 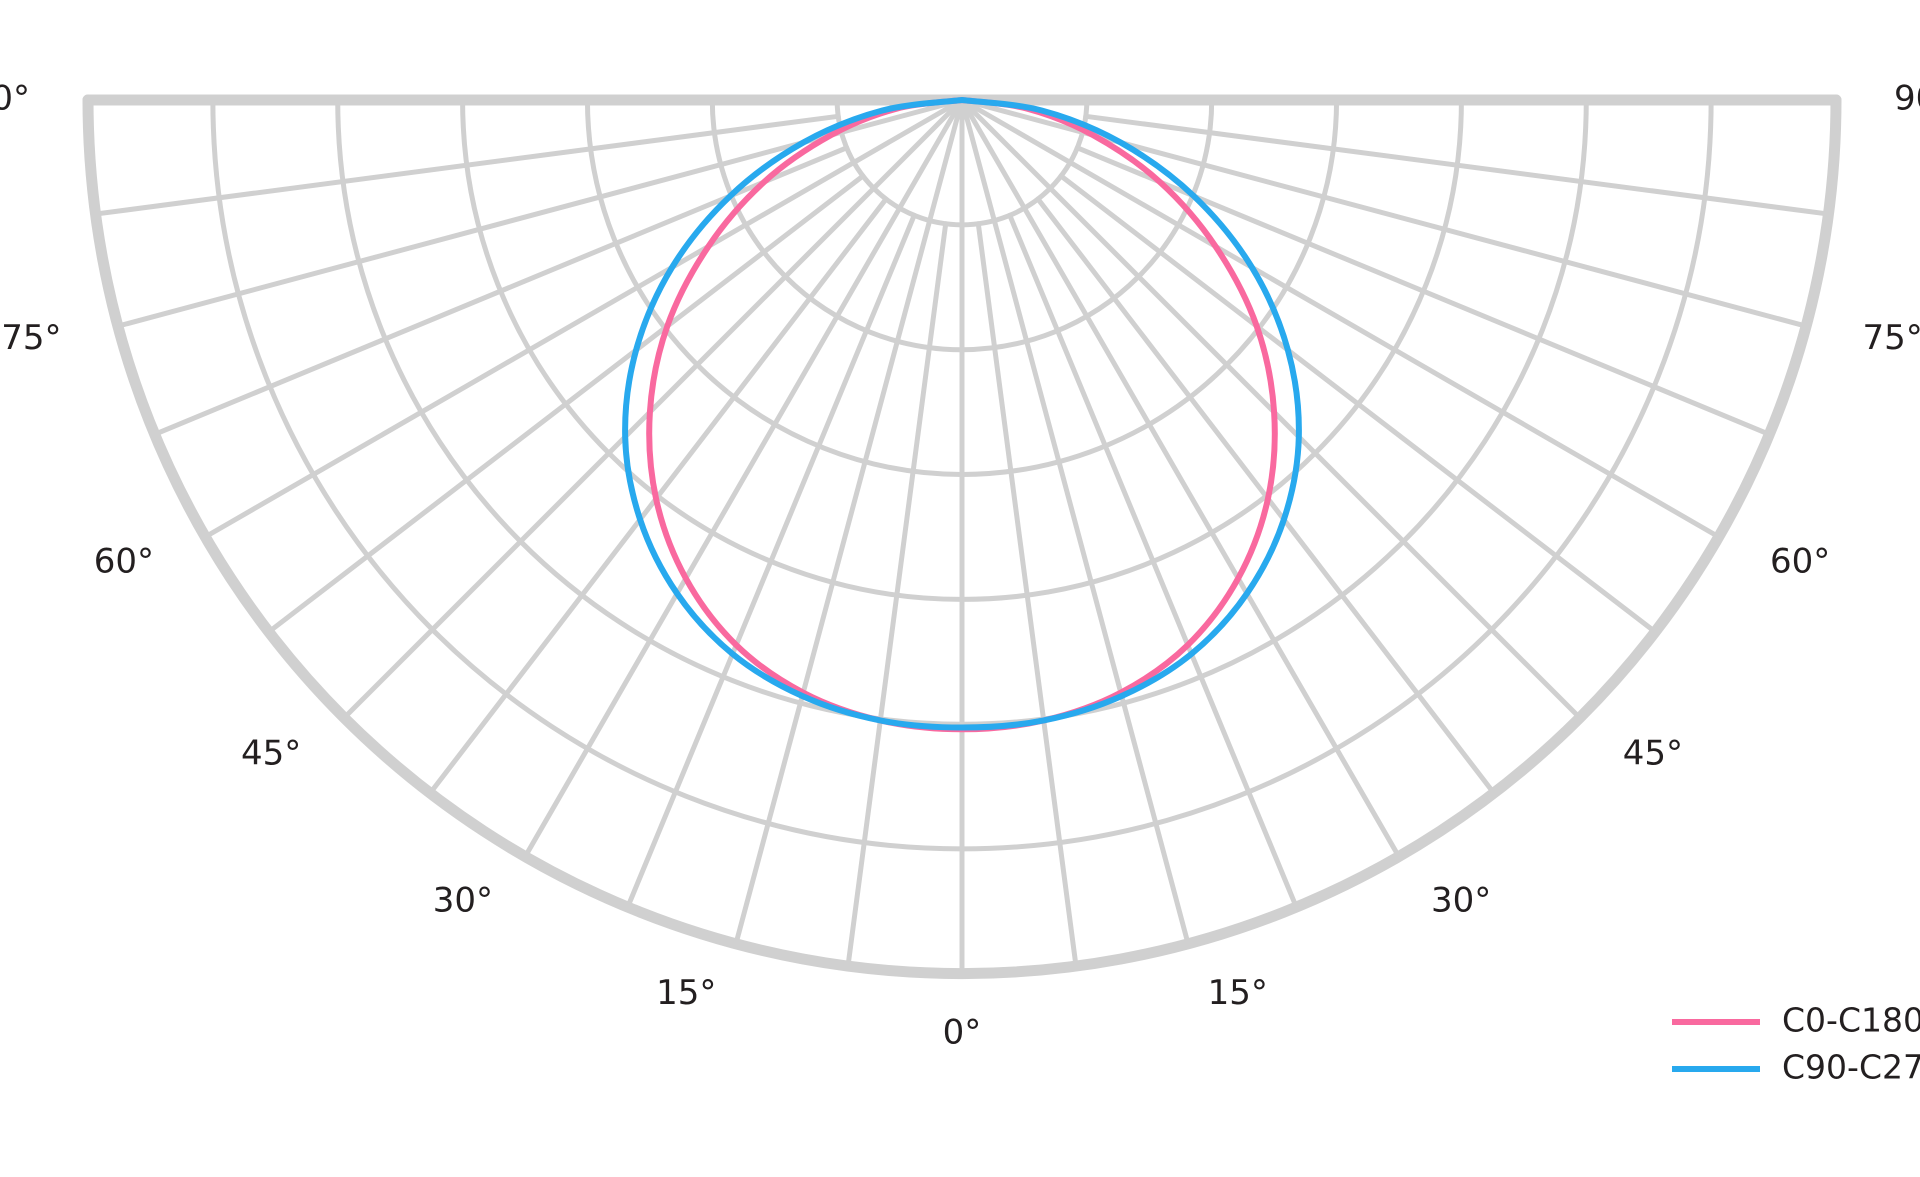 What do you see at coordinates (962, 1033) in the screenshot?
I see `angle-tick-label: 0°` at bounding box center [962, 1033].